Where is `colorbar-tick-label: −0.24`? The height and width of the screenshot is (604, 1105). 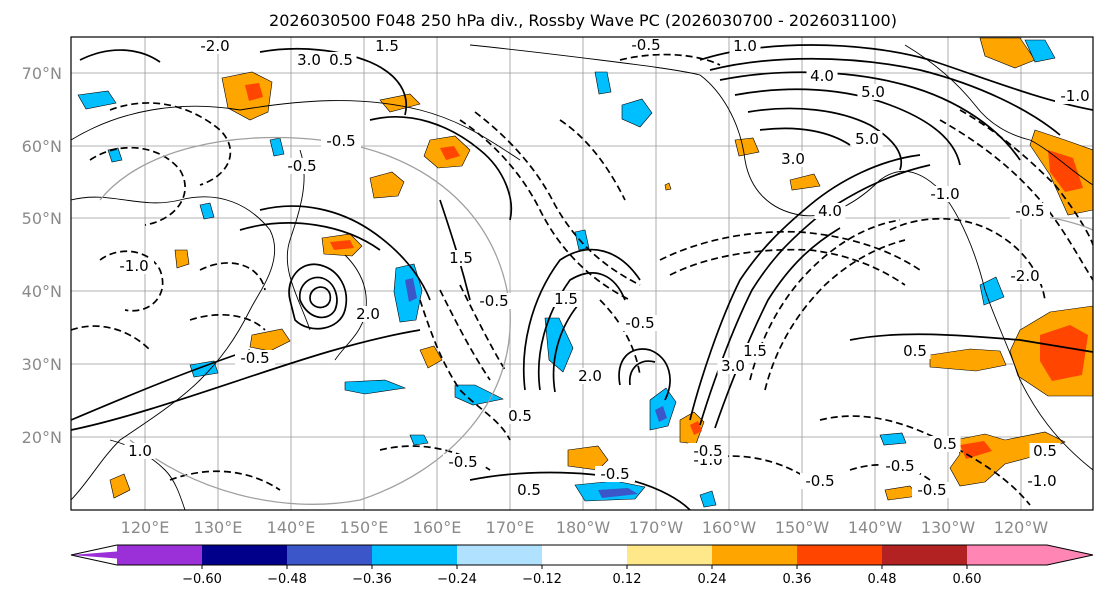 colorbar-tick-label: −0.24 is located at coordinates (457, 579).